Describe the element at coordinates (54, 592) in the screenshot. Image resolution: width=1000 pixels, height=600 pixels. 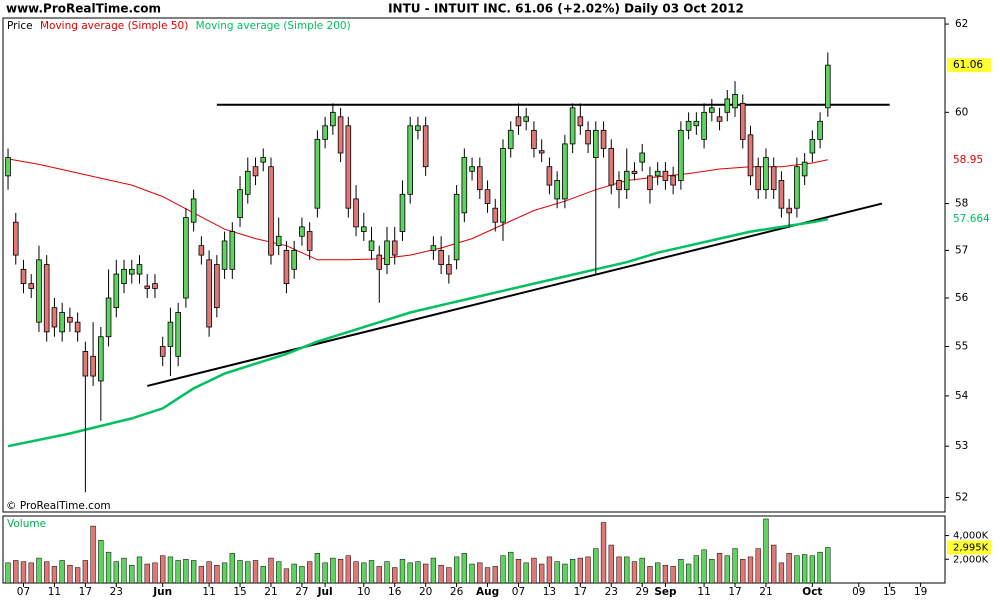
I see `x-tick-label: 11` at that location.